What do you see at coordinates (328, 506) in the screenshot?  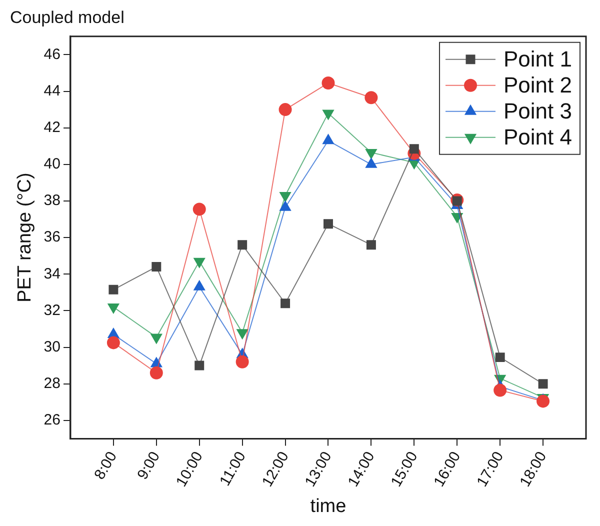 I see `x-axis-title: time` at bounding box center [328, 506].